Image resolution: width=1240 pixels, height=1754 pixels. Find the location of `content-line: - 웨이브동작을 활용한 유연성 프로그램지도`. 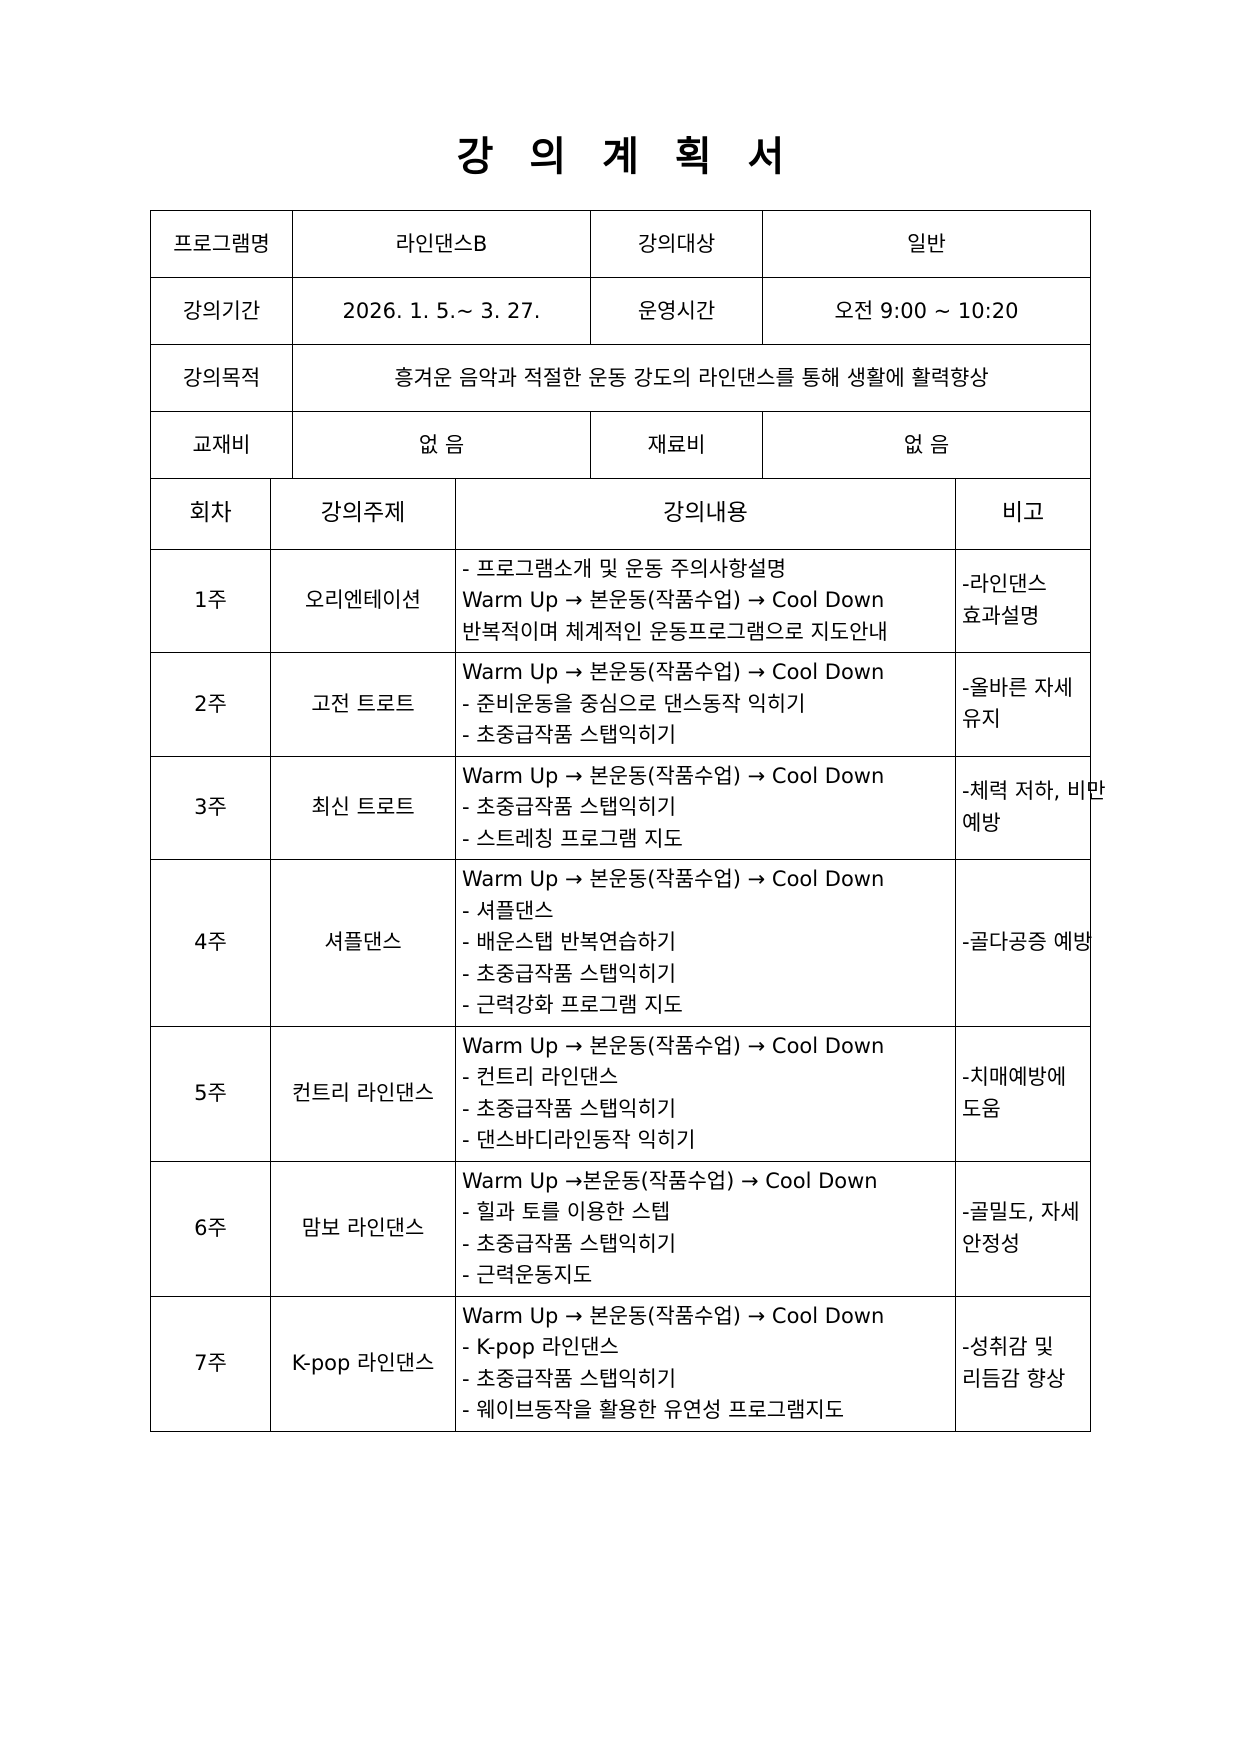

content-line: - 웨이브동작을 활용한 유연성 프로그램지도 is located at coordinates (653, 1410).